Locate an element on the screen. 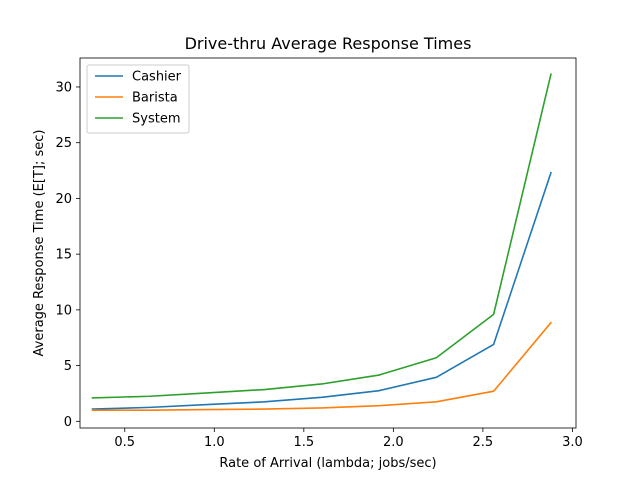 The height and width of the screenshot is (480, 640). y-tick-label: 15 is located at coordinates (63, 255).